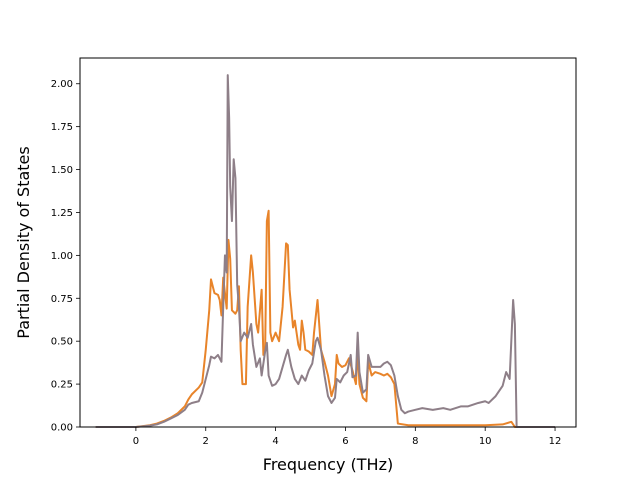 The image size is (640, 480). What do you see at coordinates (206, 441) in the screenshot?
I see `x-tick-label: 2` at bounding box center [206, 441].